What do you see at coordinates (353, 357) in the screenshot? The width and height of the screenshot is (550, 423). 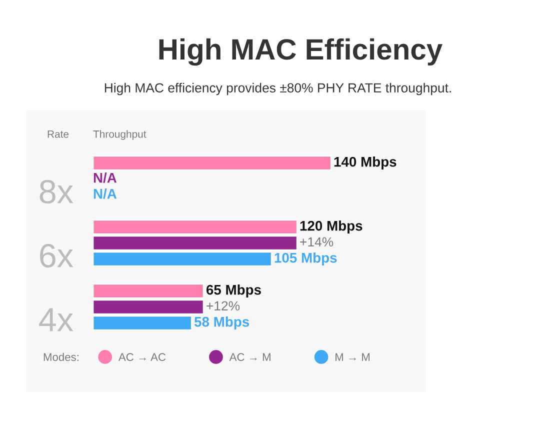 I see `legend-label: M → M` at bounding box center [353, 357].